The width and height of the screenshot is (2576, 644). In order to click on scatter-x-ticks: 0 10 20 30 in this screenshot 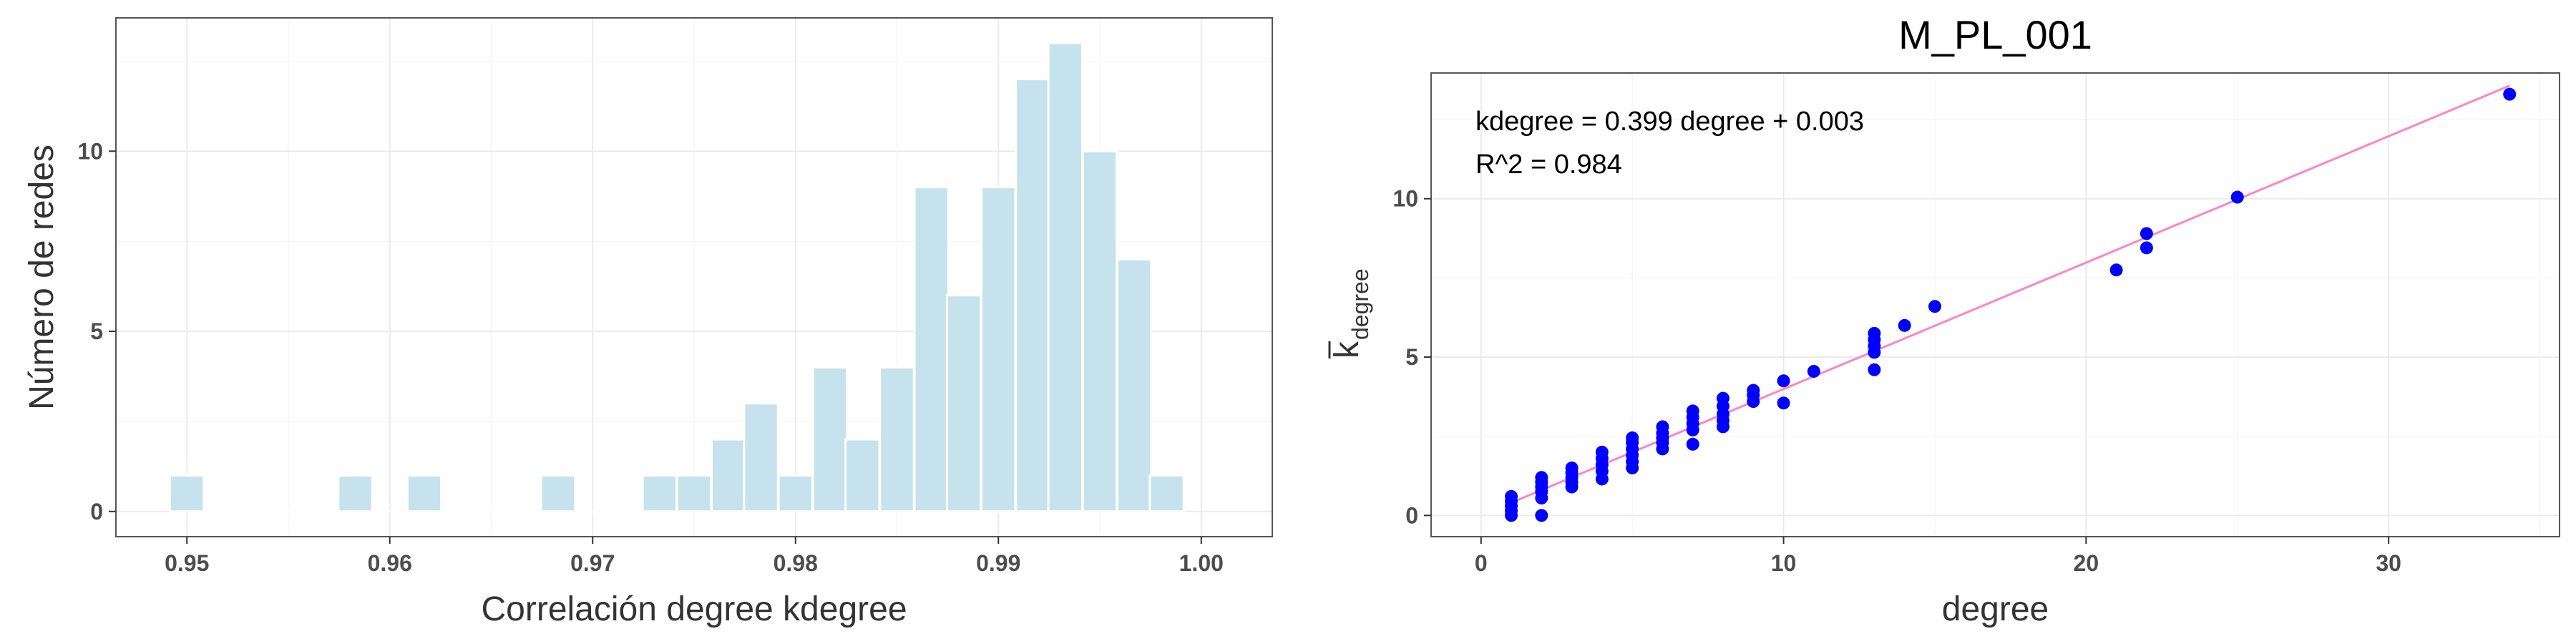, I will do `click(1938, 556)`.